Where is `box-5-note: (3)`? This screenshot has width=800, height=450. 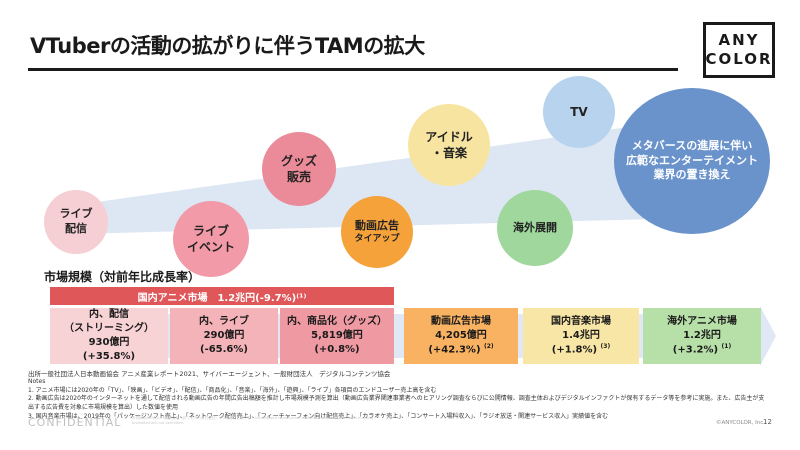
box-5-note: (3) is located at coordinates (605, 346).